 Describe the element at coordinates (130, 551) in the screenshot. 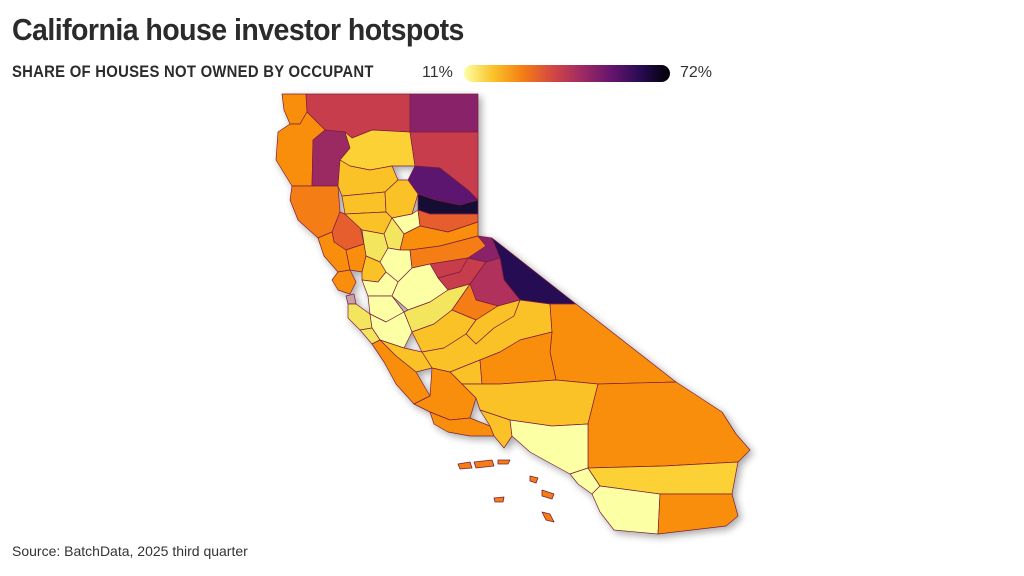

I see `source-note: Source: BatchData, 2025 third quarter` at that location.